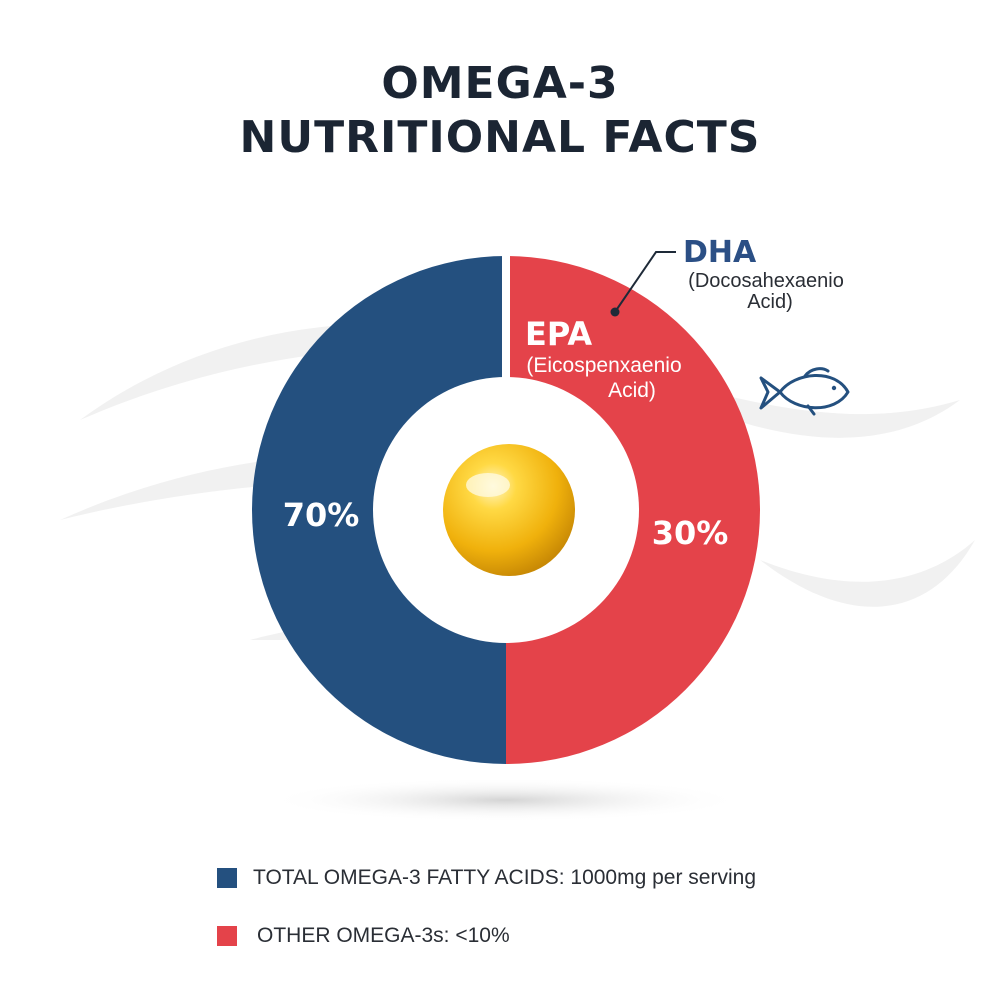 This screenshot has height=1000, width=1000. I want to click on dha-callout-line, so click(643, 284).